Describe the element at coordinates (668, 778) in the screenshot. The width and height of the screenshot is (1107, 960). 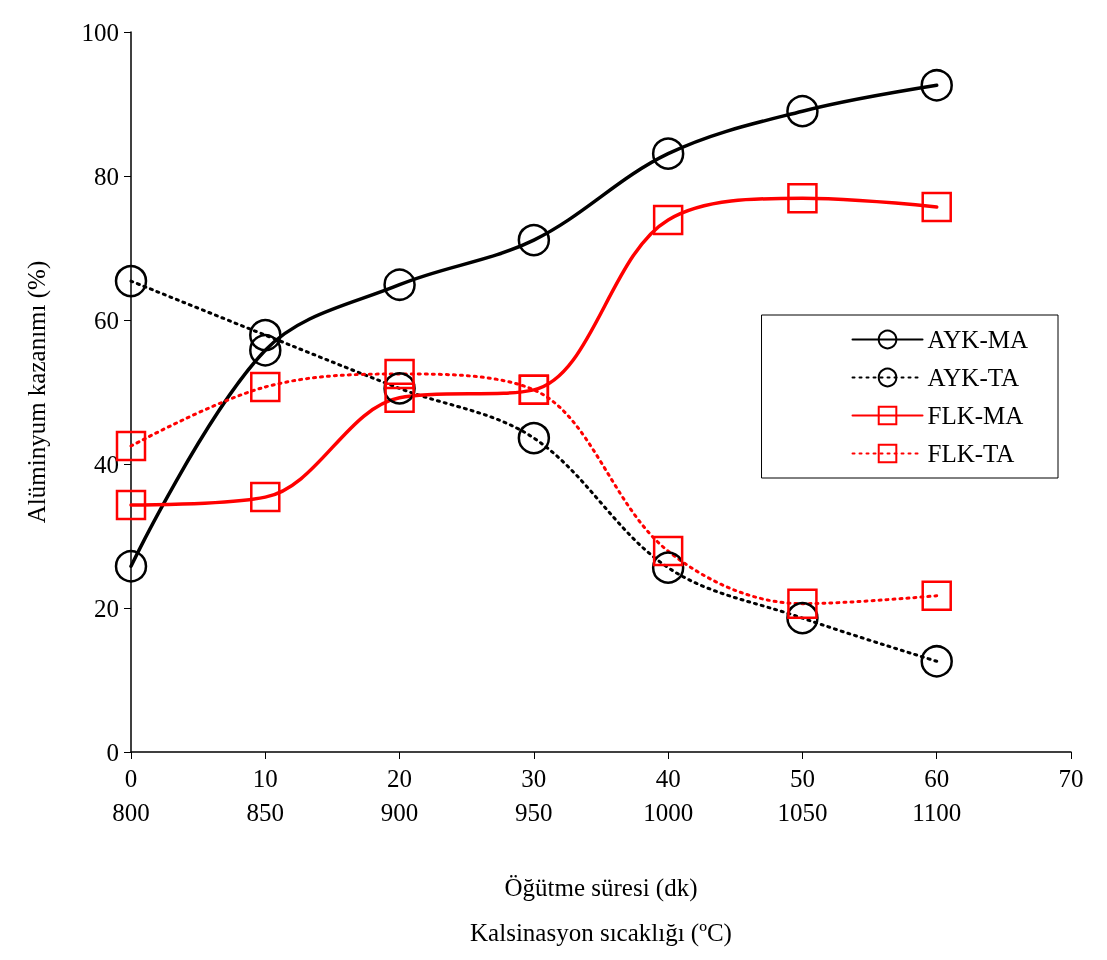
I see `x-tick-label: 40` at that location.